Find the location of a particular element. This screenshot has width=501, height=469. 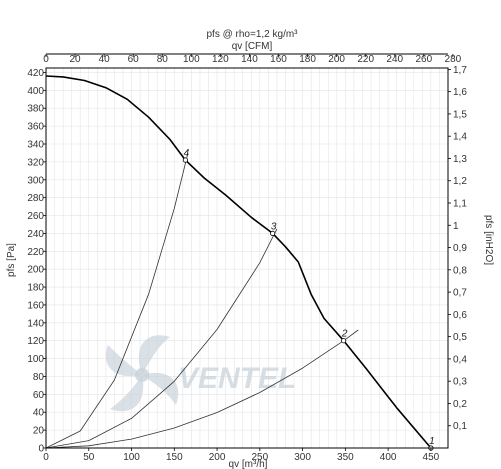

y2-tick-label: 1,2 is located at coordinates (460, 181).